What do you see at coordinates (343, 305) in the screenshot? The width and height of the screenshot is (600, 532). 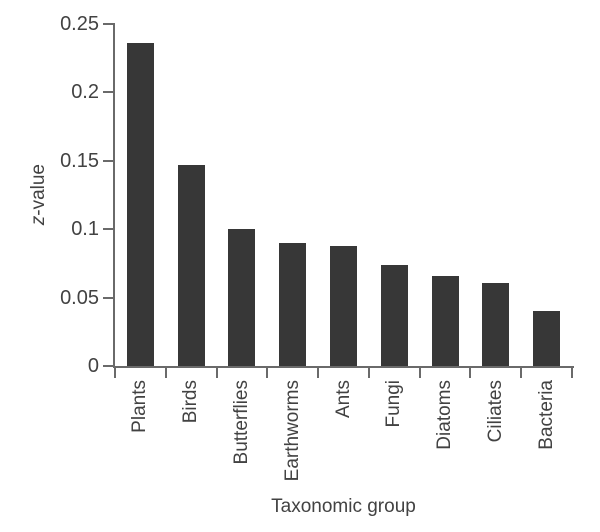 I see `bar-ants` at bounding box center [343, 305].